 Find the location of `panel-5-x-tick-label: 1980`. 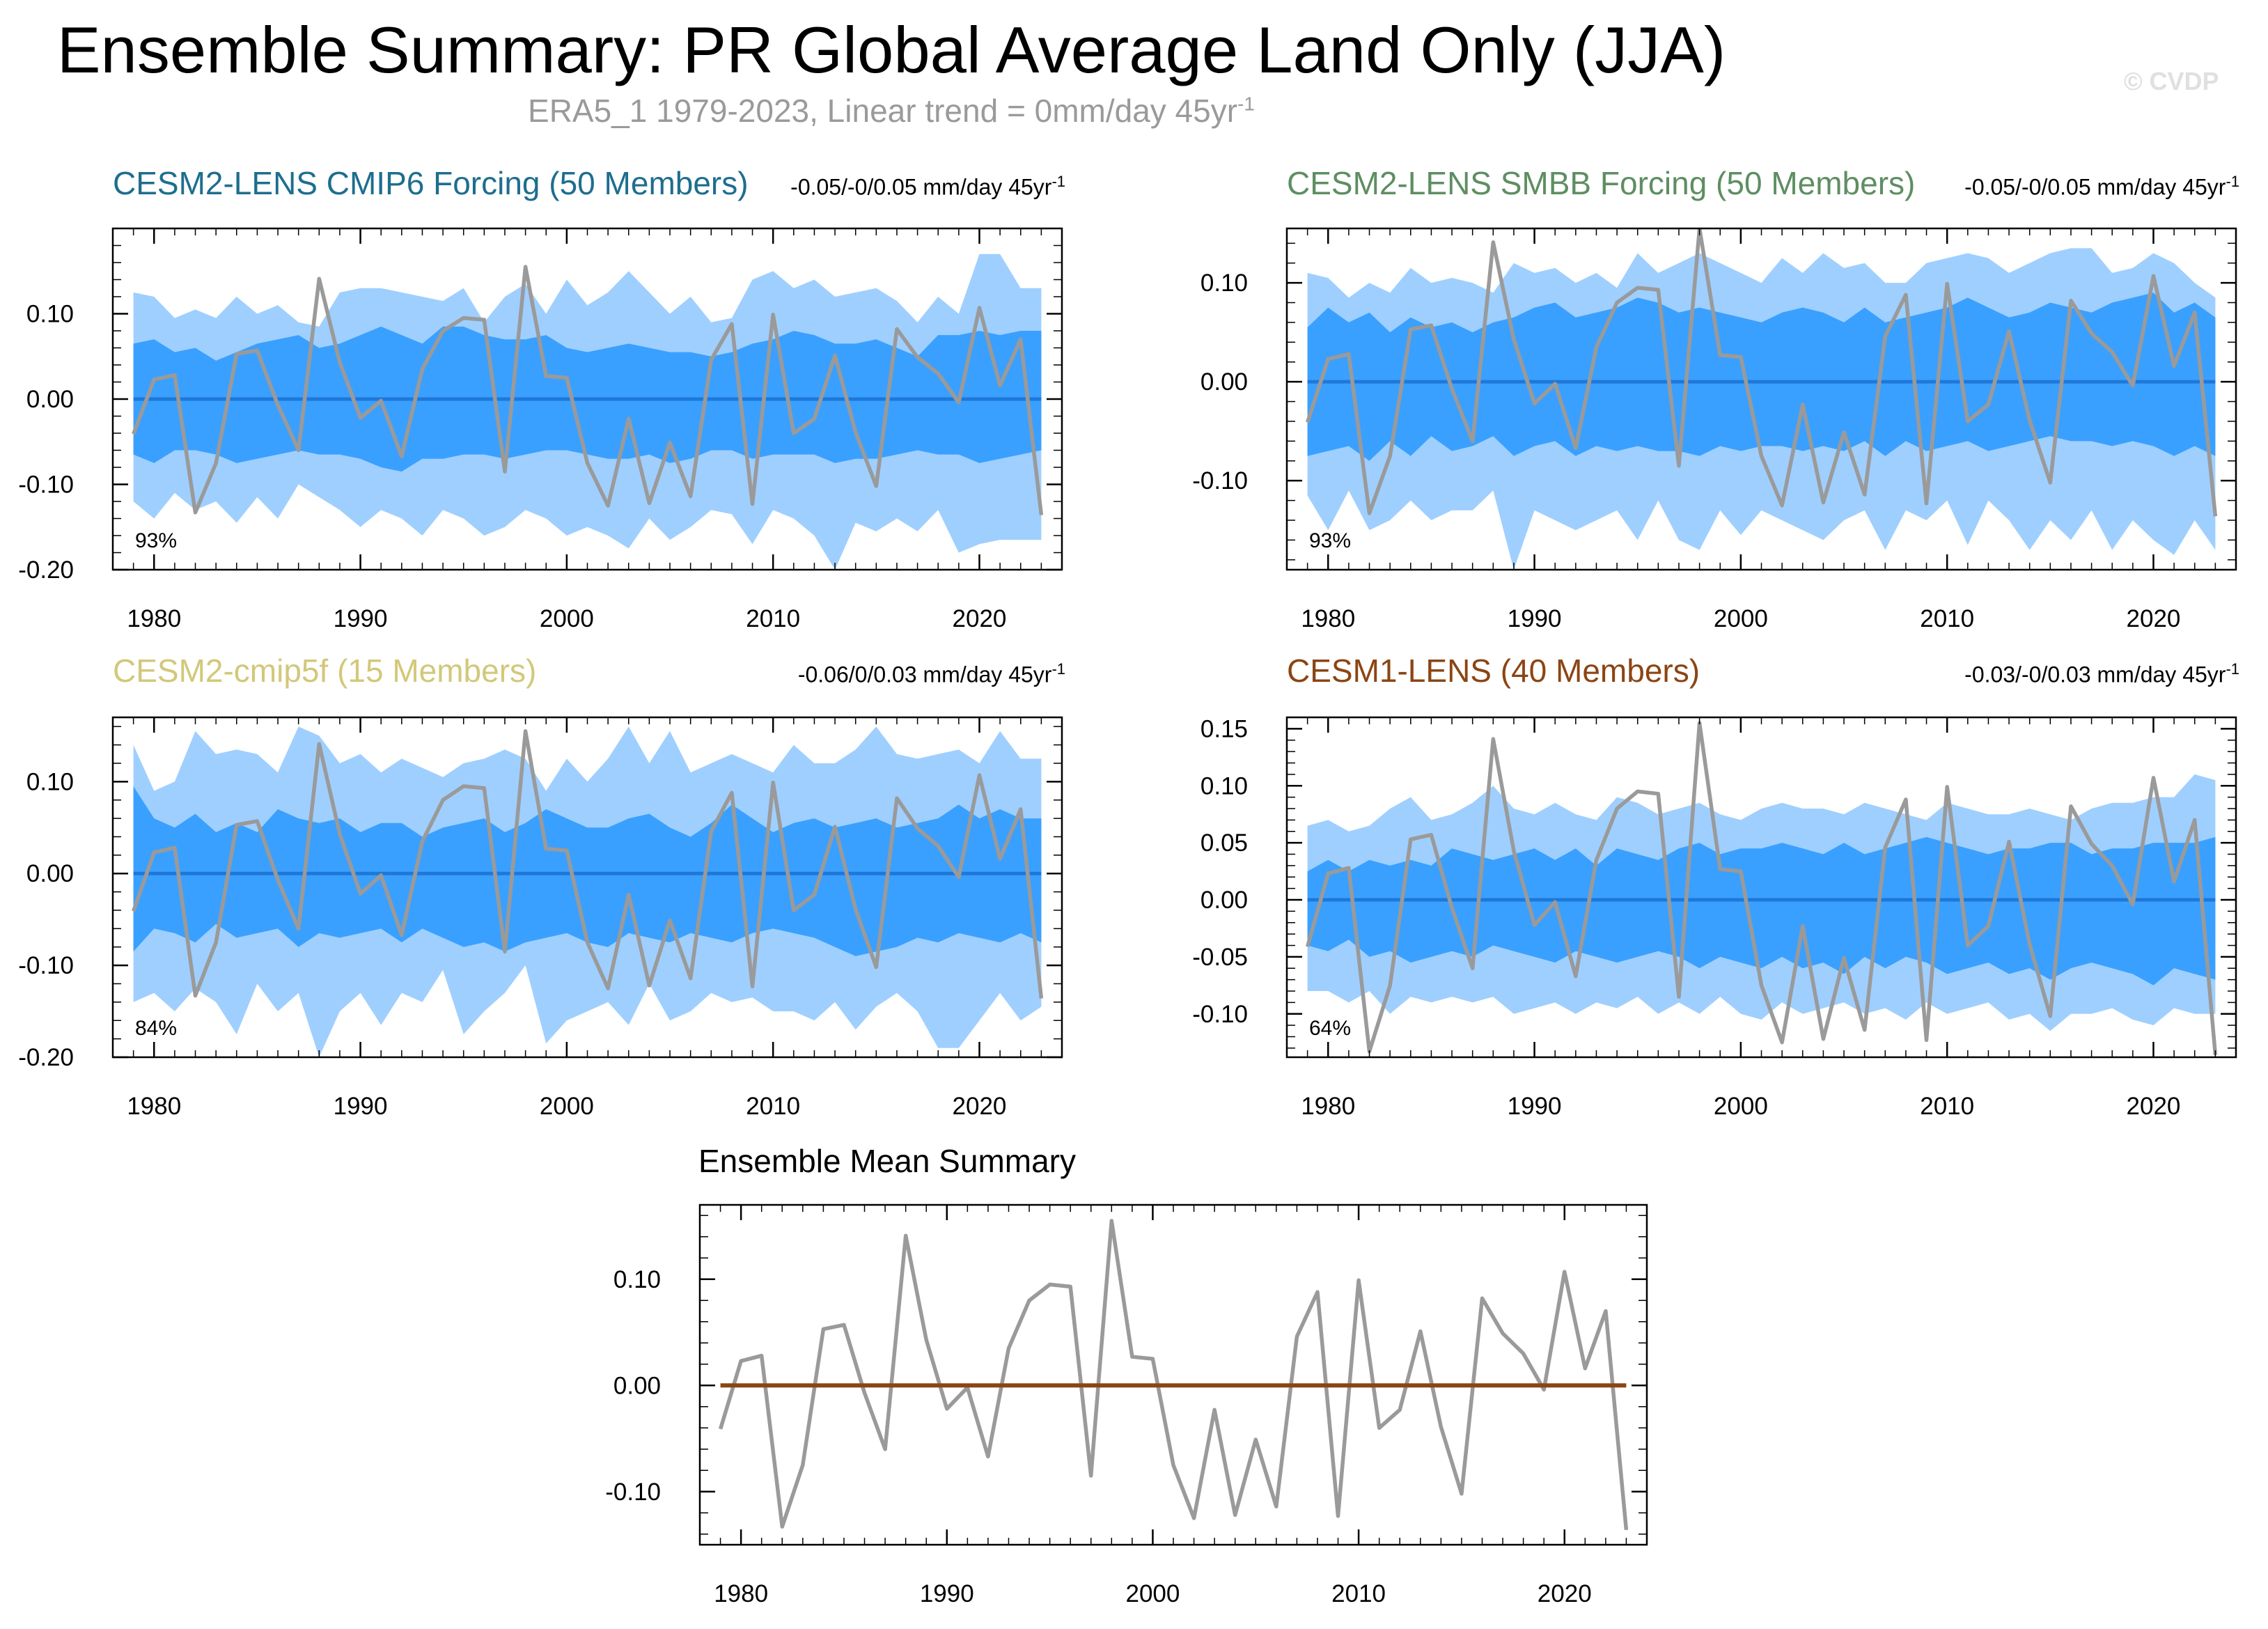

panel-5-x-tick-label: 1980 is located at coordinates (741, 1594).